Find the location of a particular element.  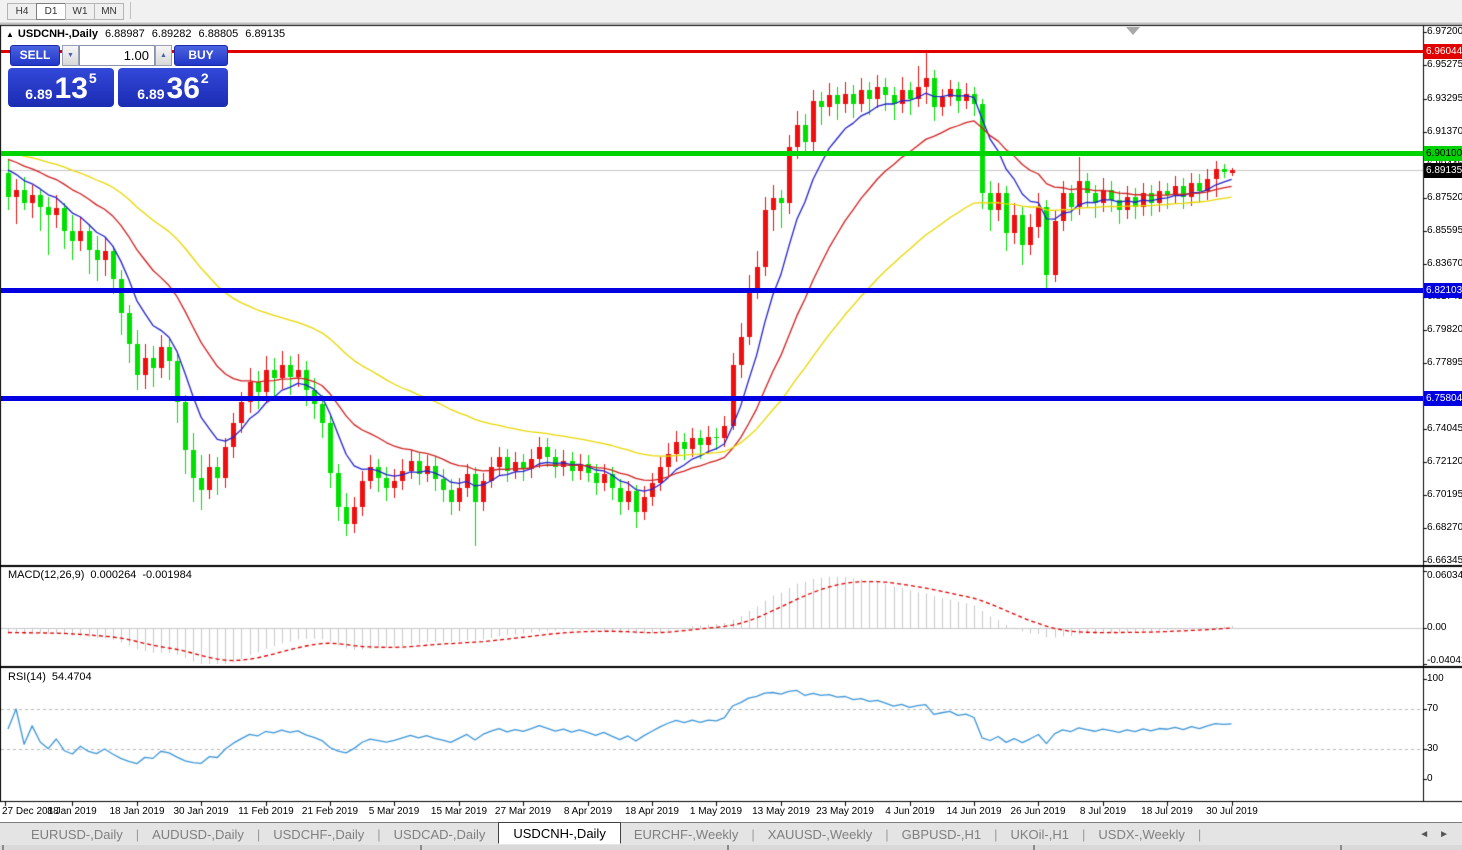

chart-tab-USDCNH-Daily: USDCNH-,Daily is located at coordinates (559, 833).